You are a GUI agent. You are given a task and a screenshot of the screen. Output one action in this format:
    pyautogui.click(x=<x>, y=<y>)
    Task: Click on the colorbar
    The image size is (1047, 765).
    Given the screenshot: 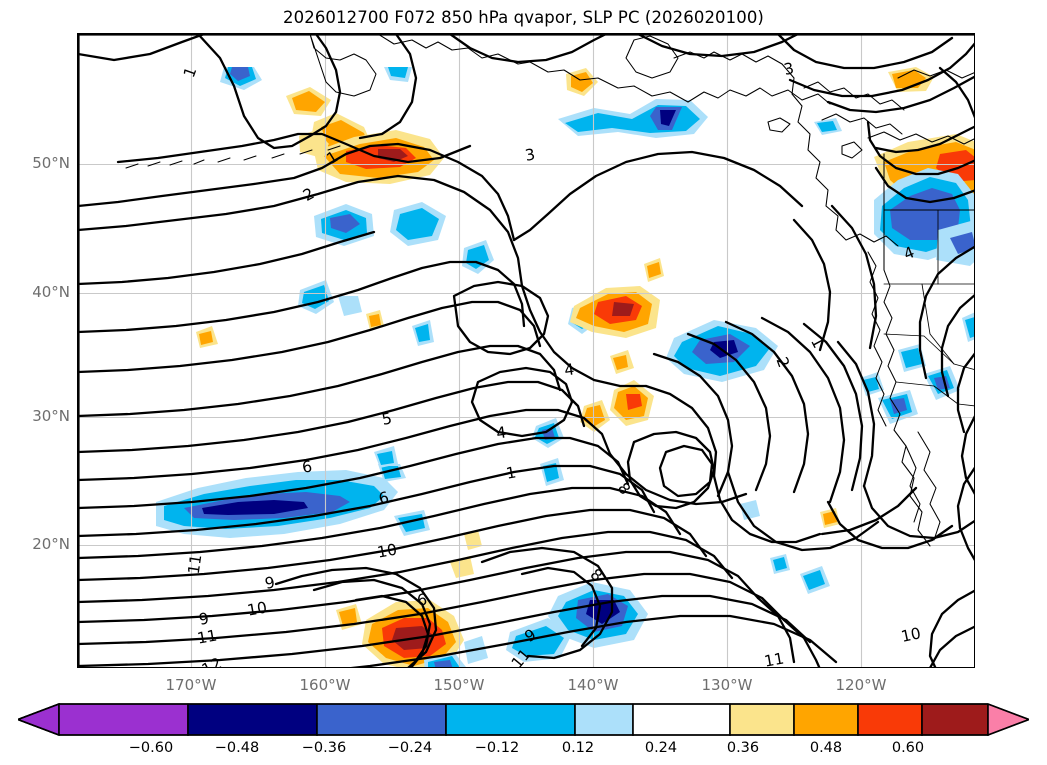 What is the action you would take?
    pyautogui.click(x=523, y=719)
    